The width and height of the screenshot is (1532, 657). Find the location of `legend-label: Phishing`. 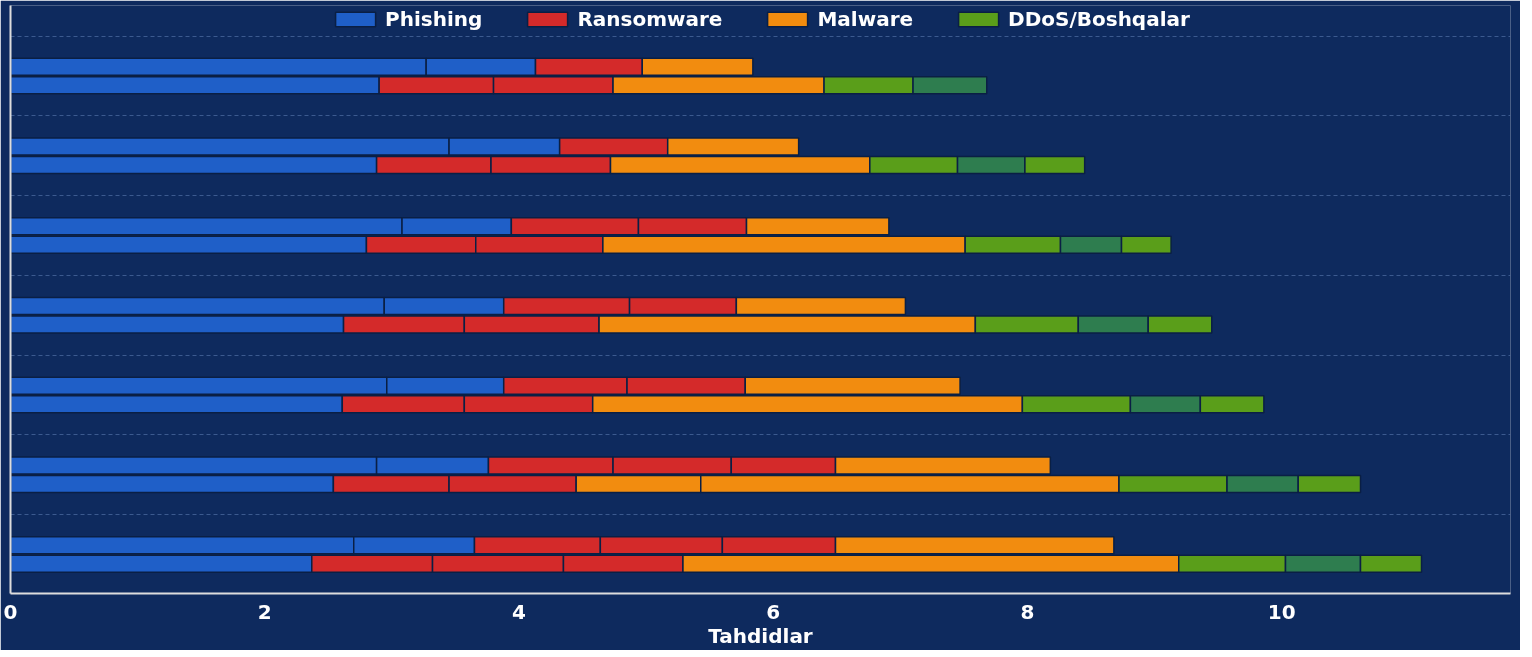

legend-label: Phishing is located at coordinates (434, 19).